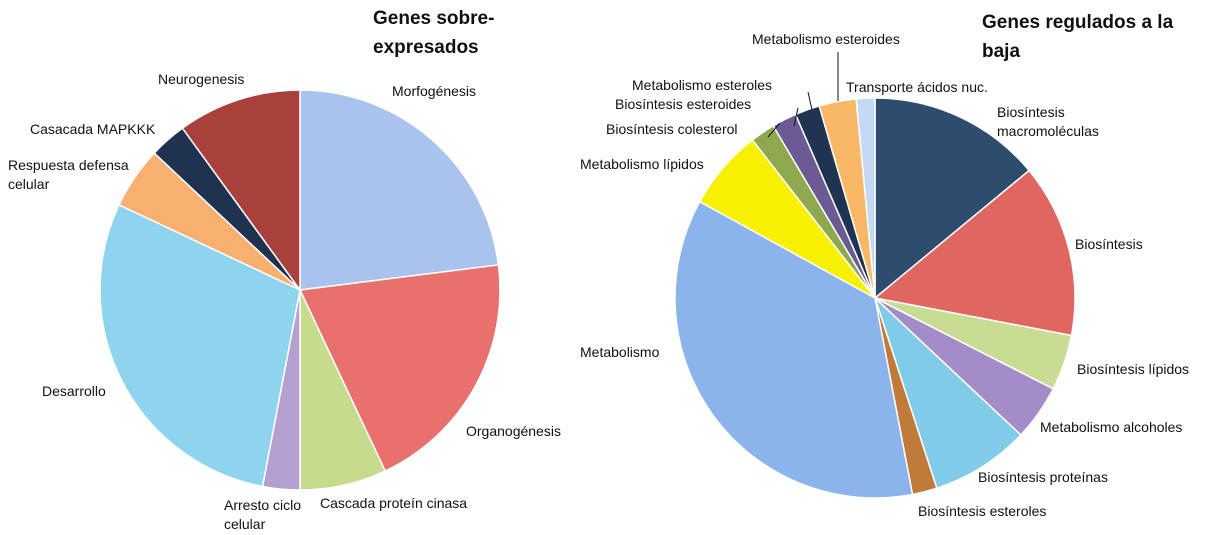 This screenshot has height=535, width=1220. What do you see at coordinates (263, 514) in the screenshot?
I see `slice-label: Arresto ciclo celular` at bounding box center [263, 514].